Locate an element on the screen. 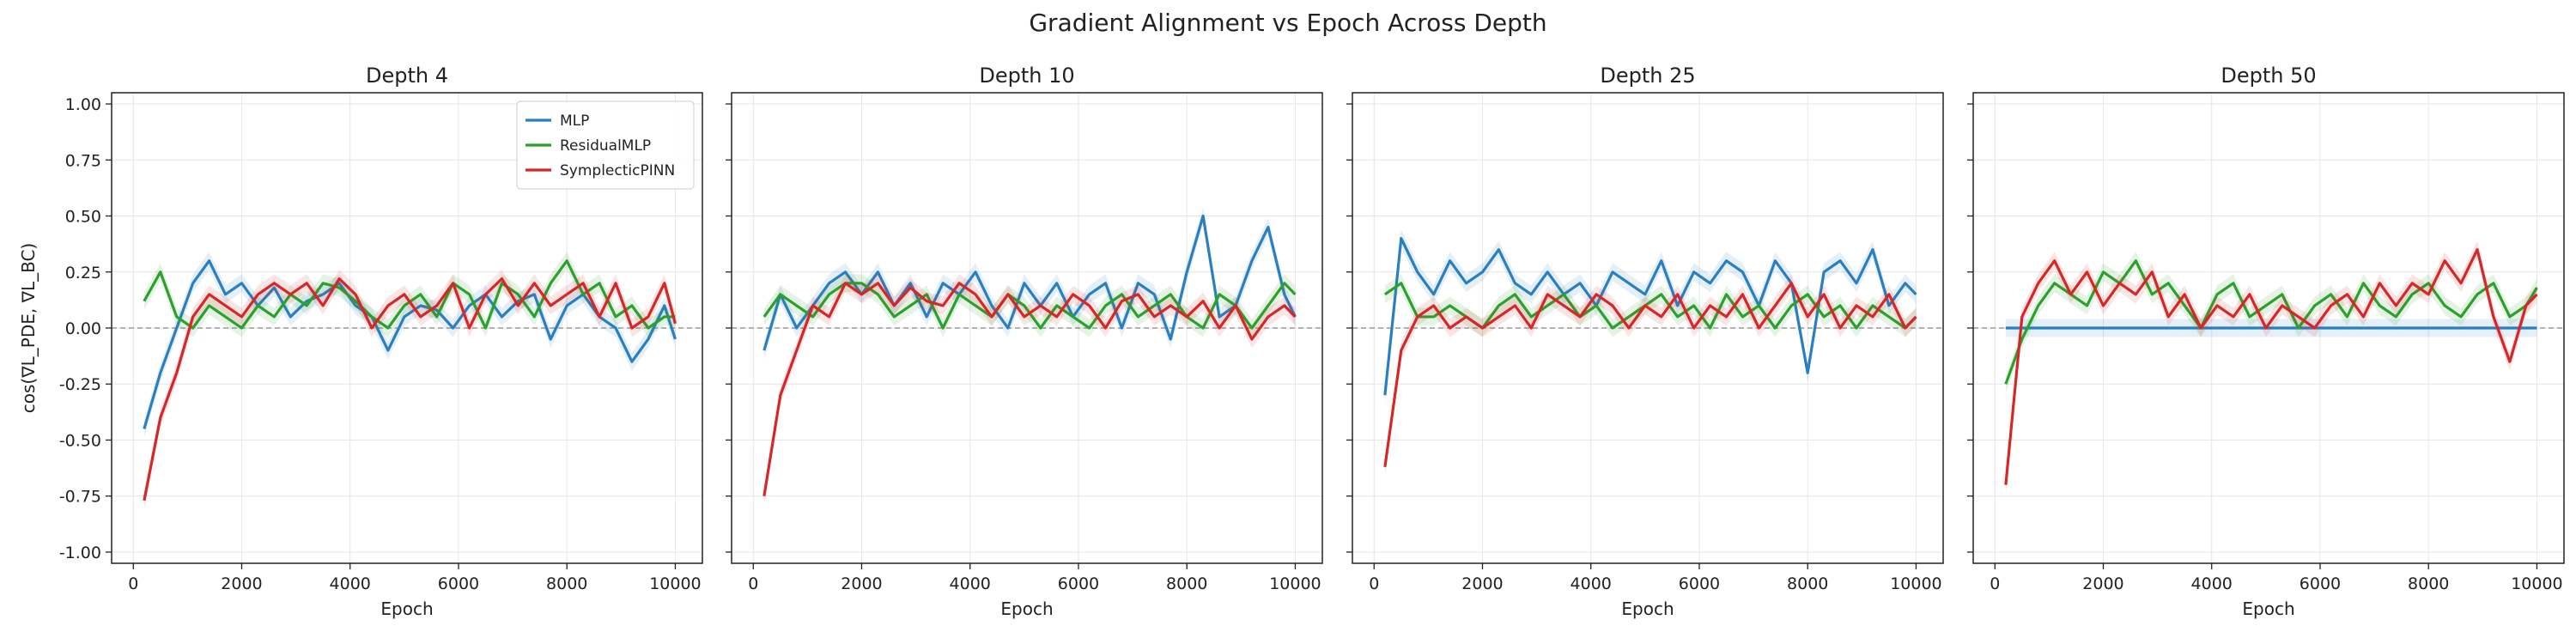  y-axis-label: cos(∇L_PDE, ∇L_BC) is located at coordinates (28, 328).